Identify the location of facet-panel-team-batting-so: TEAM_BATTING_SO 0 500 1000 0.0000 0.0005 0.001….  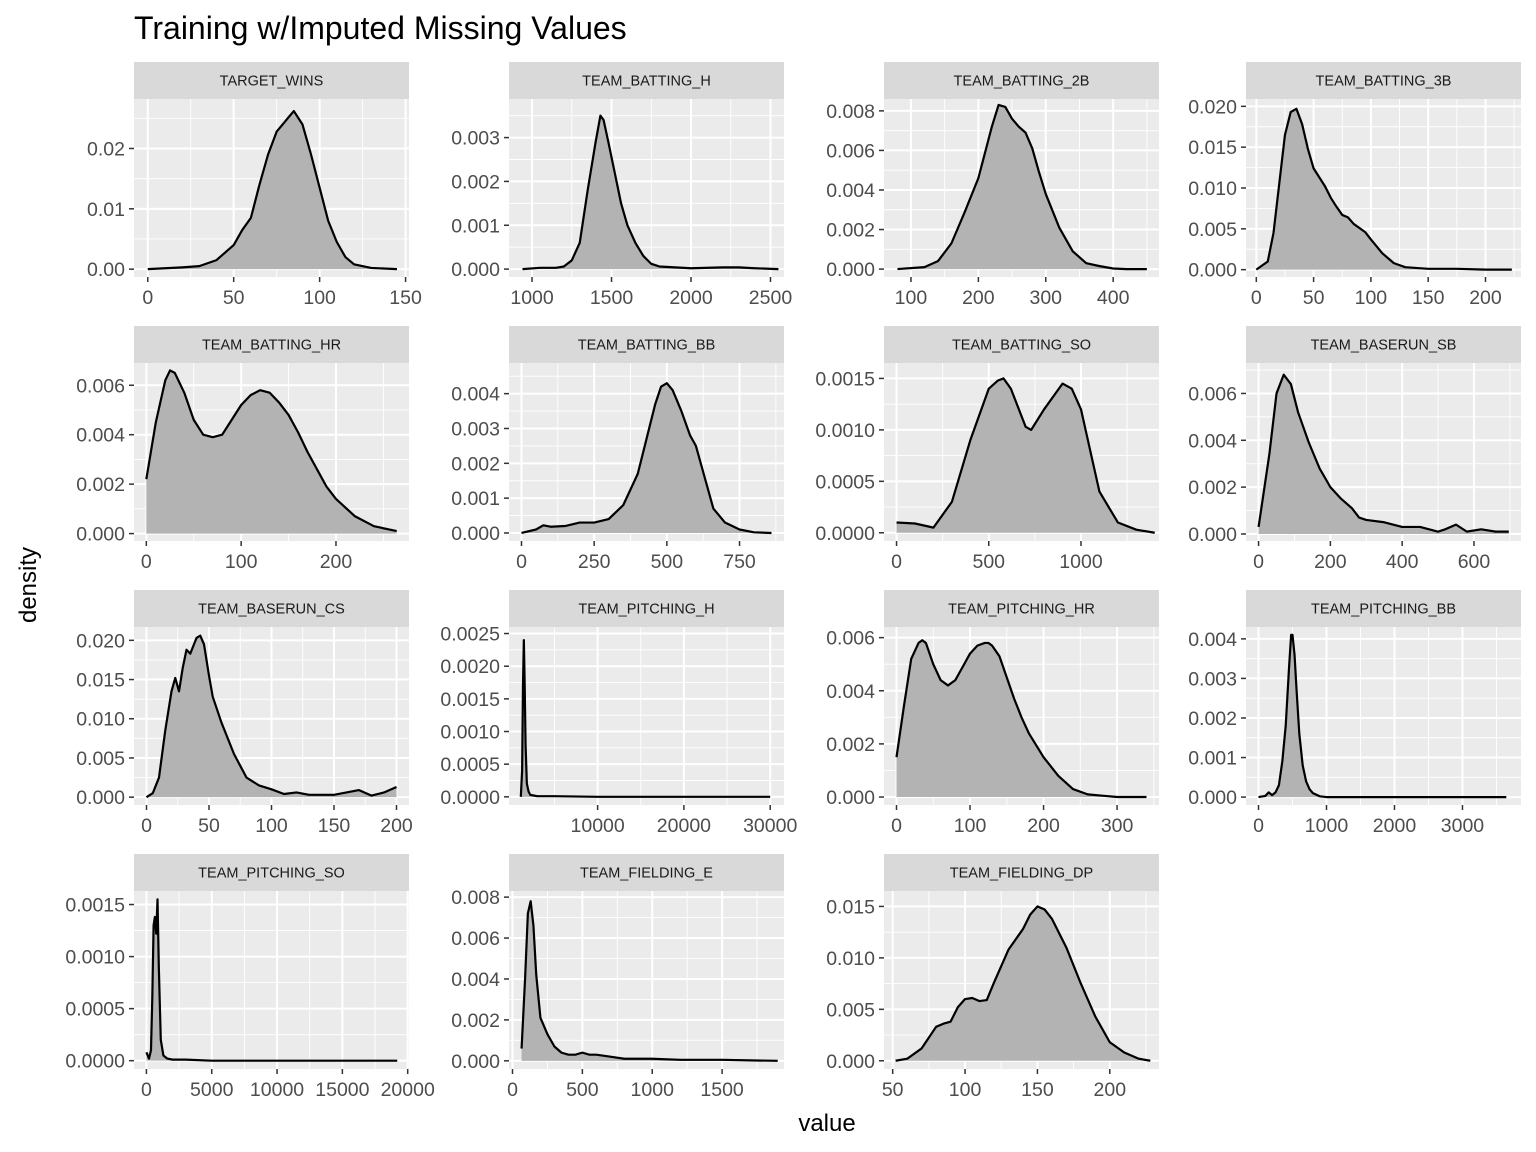
(987, 449).